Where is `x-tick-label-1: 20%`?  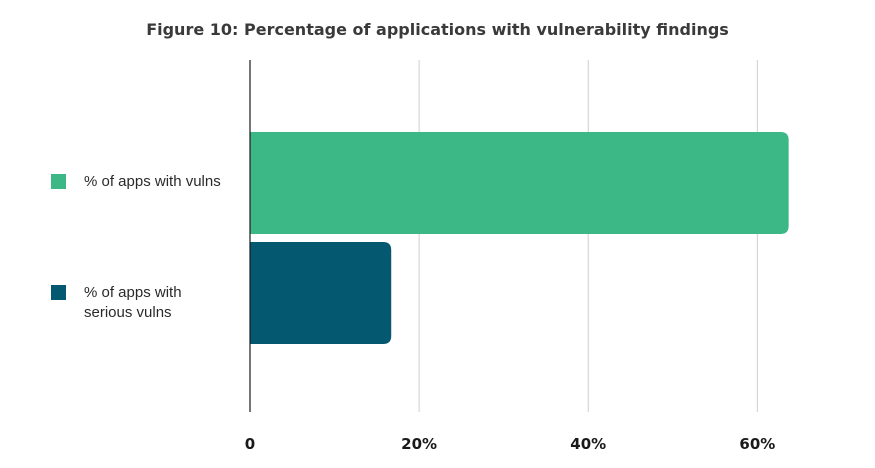
x-tick-label-1: 20% is located at coordinates (419, 444).